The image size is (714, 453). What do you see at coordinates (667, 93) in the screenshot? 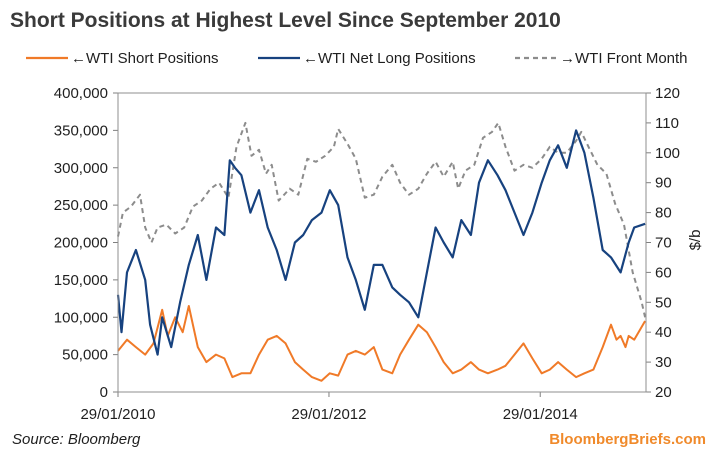
I see `y-right-tick-label: 120` at bounding box center [667, 93].